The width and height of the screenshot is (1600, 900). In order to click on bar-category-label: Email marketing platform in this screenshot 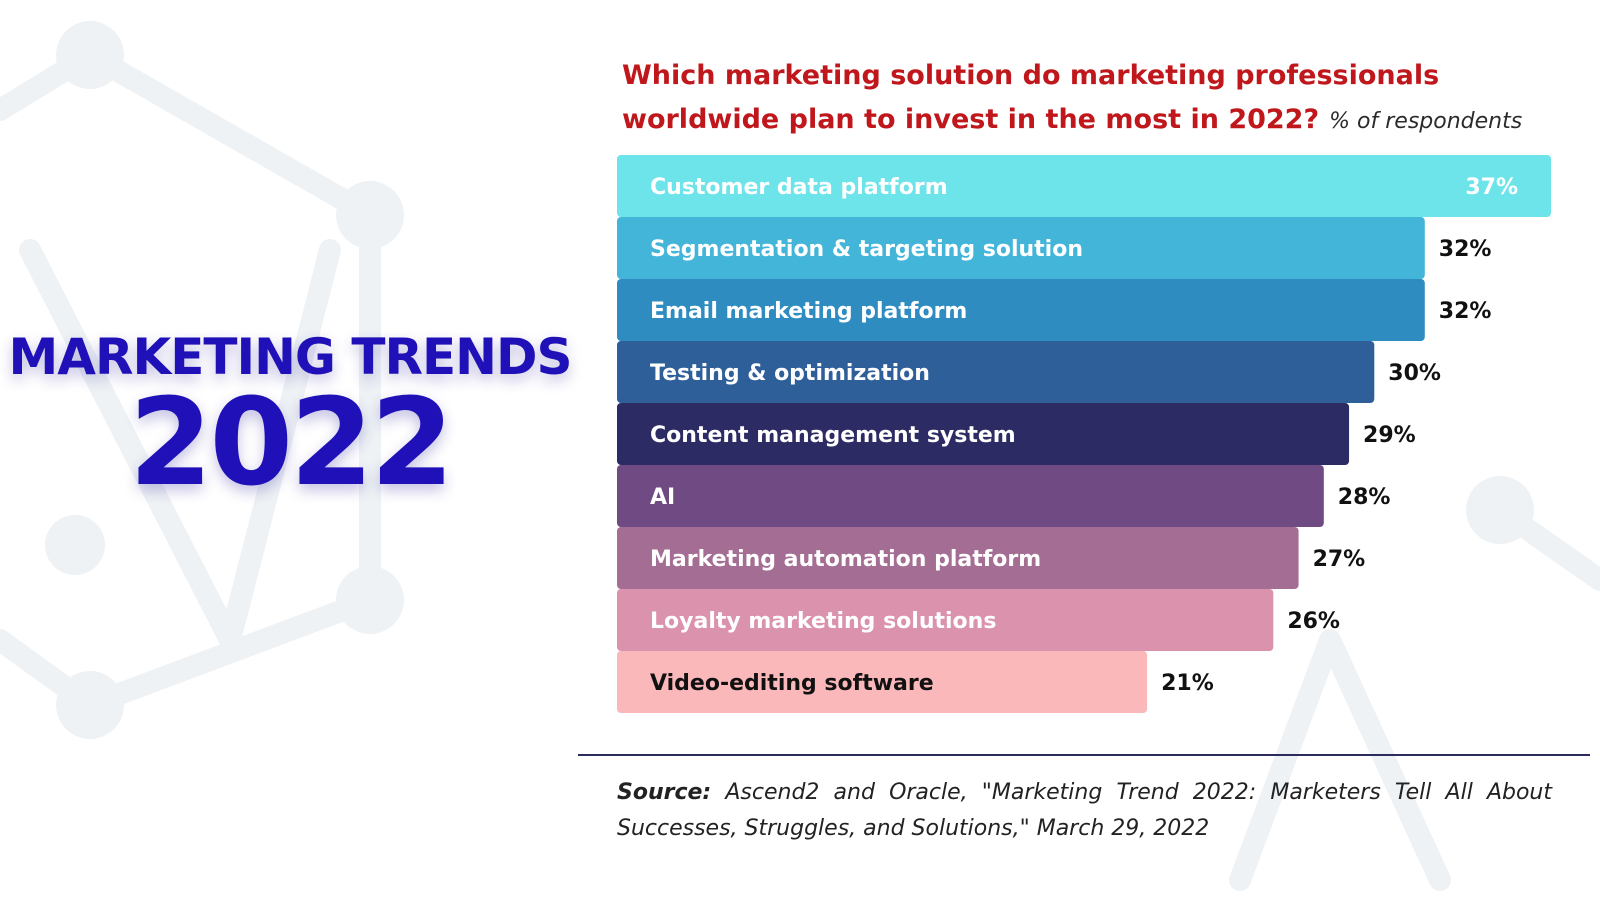, I will do `click(808, 311)`.